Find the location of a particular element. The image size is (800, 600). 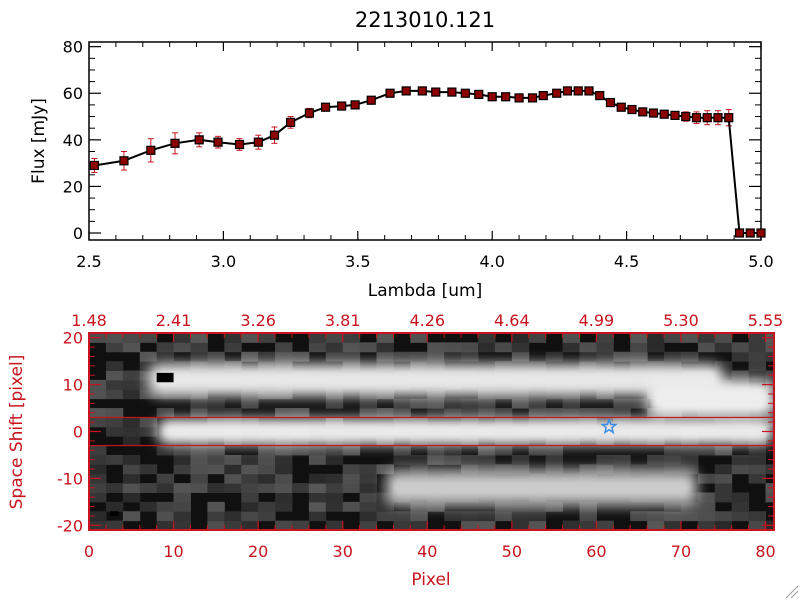

wavelength-tick-label: 4.99 is located at coordinates (597, 320).